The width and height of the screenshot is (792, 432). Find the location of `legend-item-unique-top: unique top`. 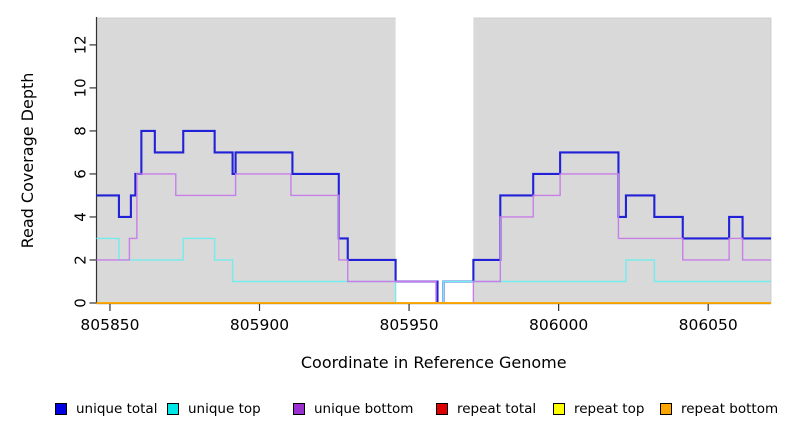

legend-item-unique-top: unique top is located at coordinates (214, 409).